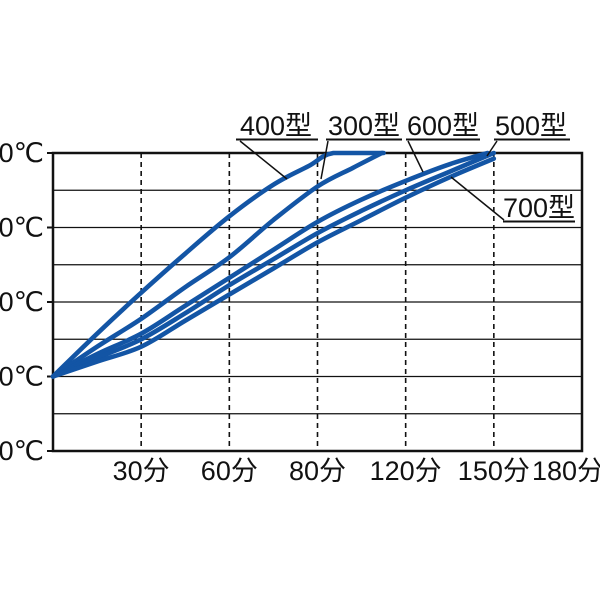 Image resolution: width=600 pixels, height=605 pixels. Describe the element at coordinates (229, 471) in the screenshot. I see `x-axis-label: 60分` at that location.